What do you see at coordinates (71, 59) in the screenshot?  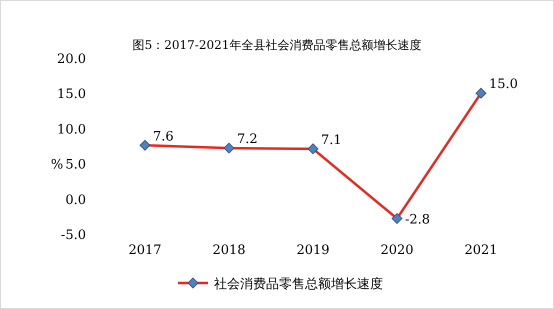 I see `y-tick-label: 20.0` at bounding box center [71, 59].